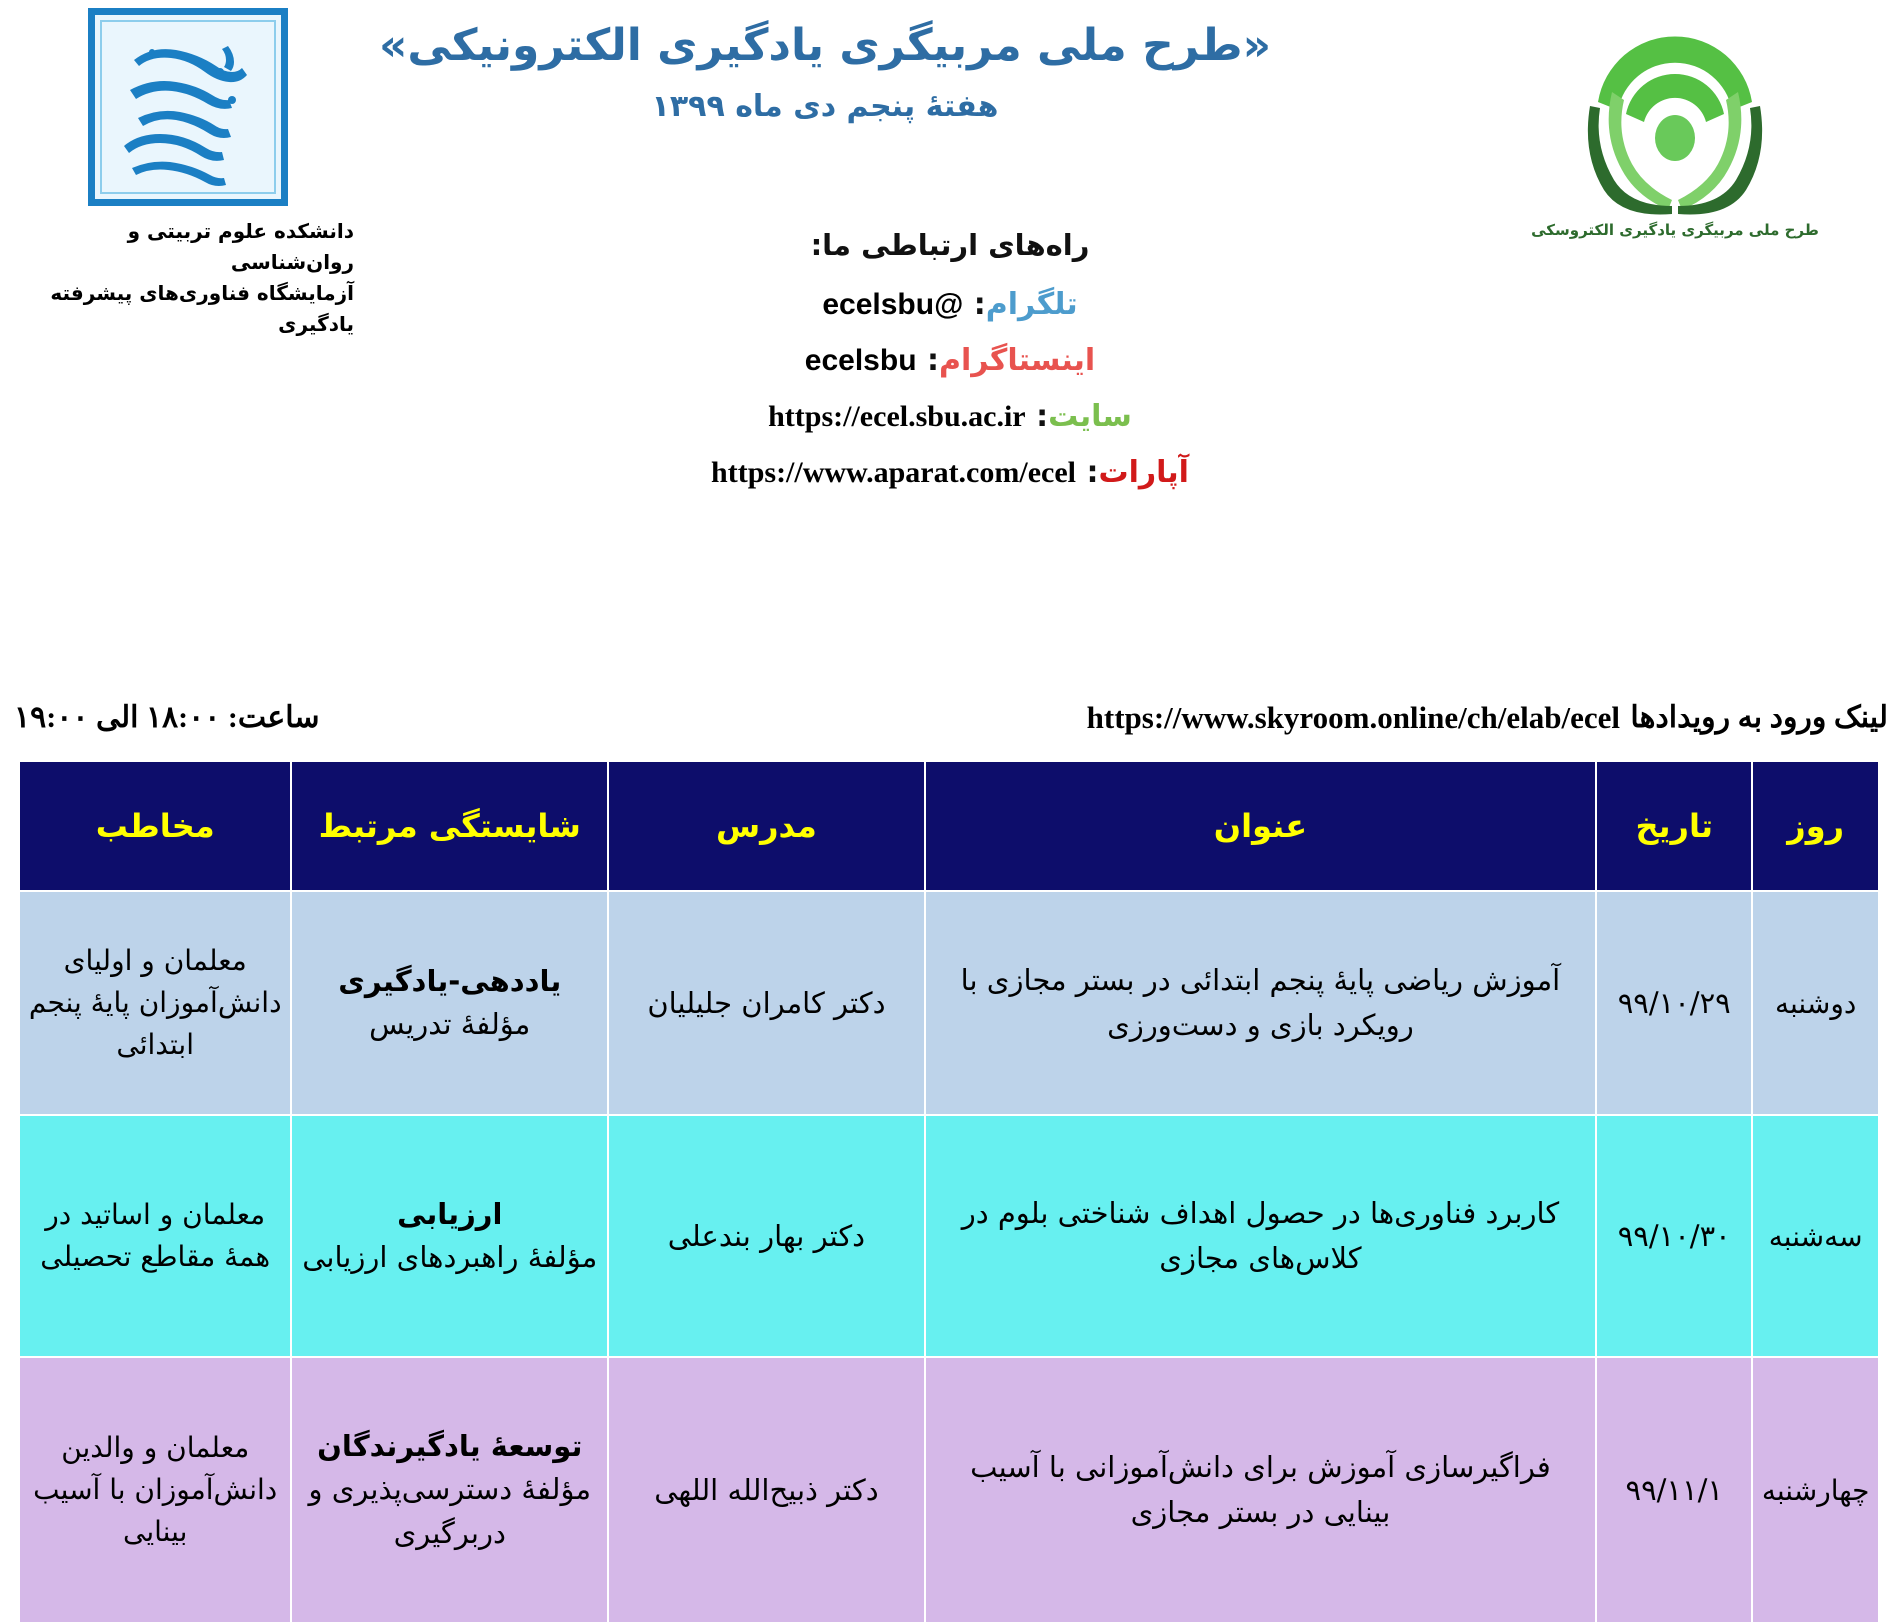 Image resolution: width=1900 pixels, height=1624 pixels. Describe the element at coordinates (825, 45) in the screenshot. I see `page-title: «طرح ملی مربیگری یادگیری الکترونیکی»` at that location.